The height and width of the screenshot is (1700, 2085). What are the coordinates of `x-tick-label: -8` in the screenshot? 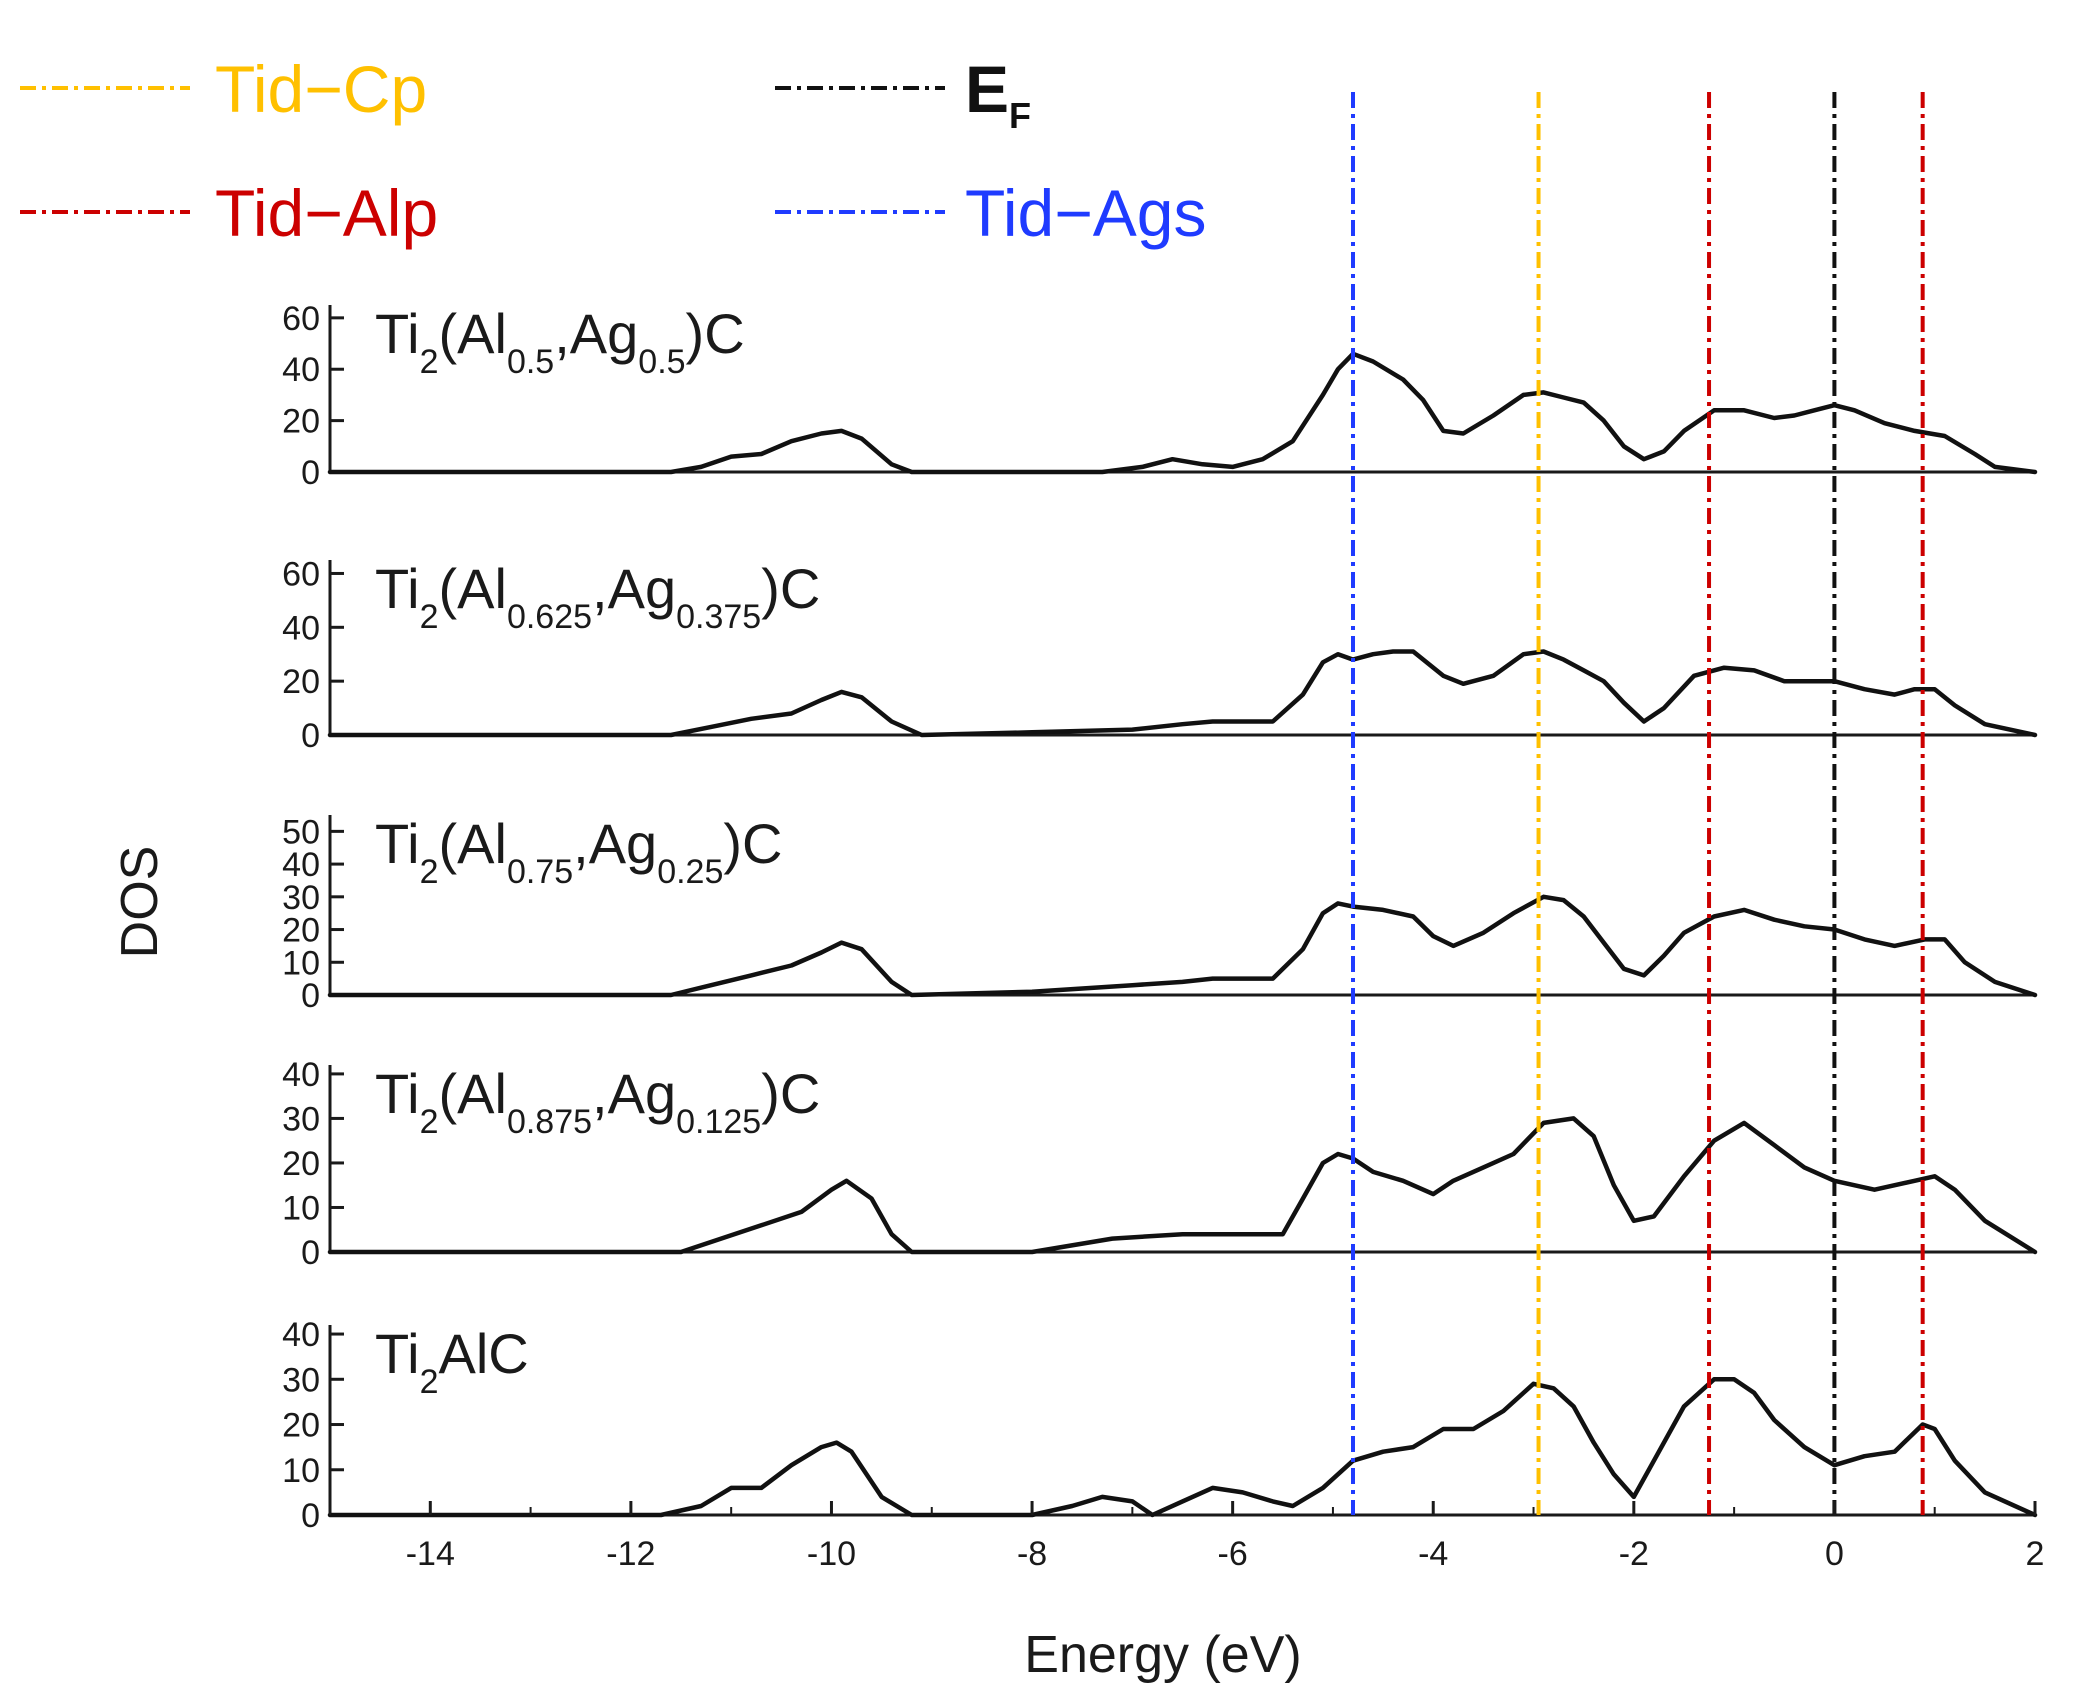 It's located at (1032, 1554).